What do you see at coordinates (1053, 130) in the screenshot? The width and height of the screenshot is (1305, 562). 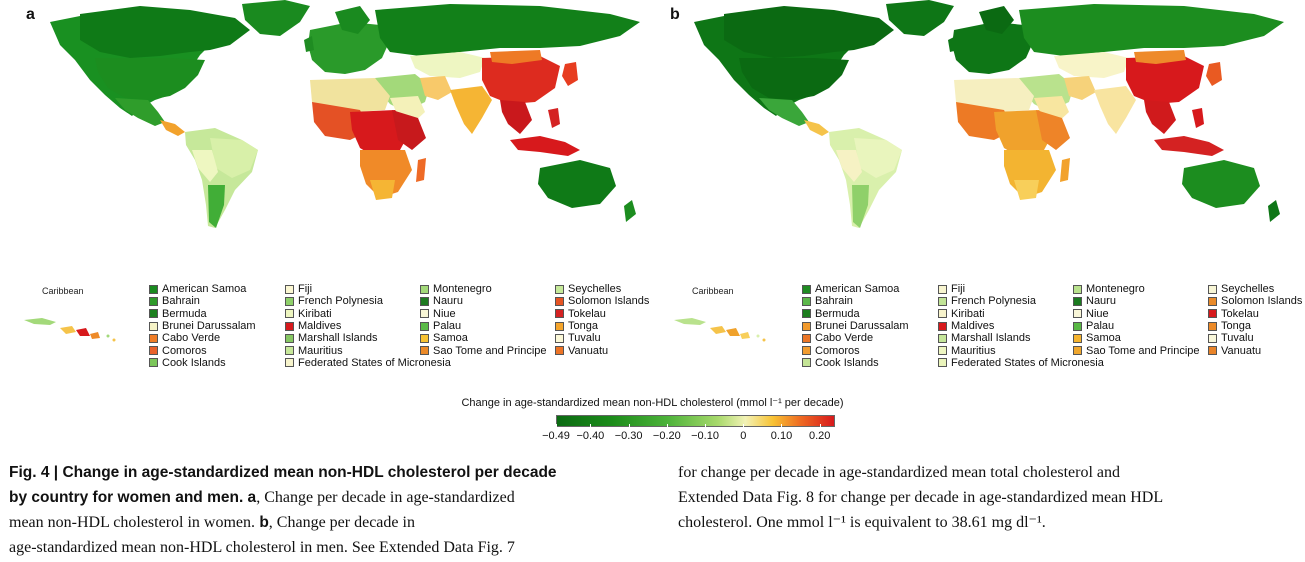 I see `east-africa-region` at bounding box center [1053, 130].